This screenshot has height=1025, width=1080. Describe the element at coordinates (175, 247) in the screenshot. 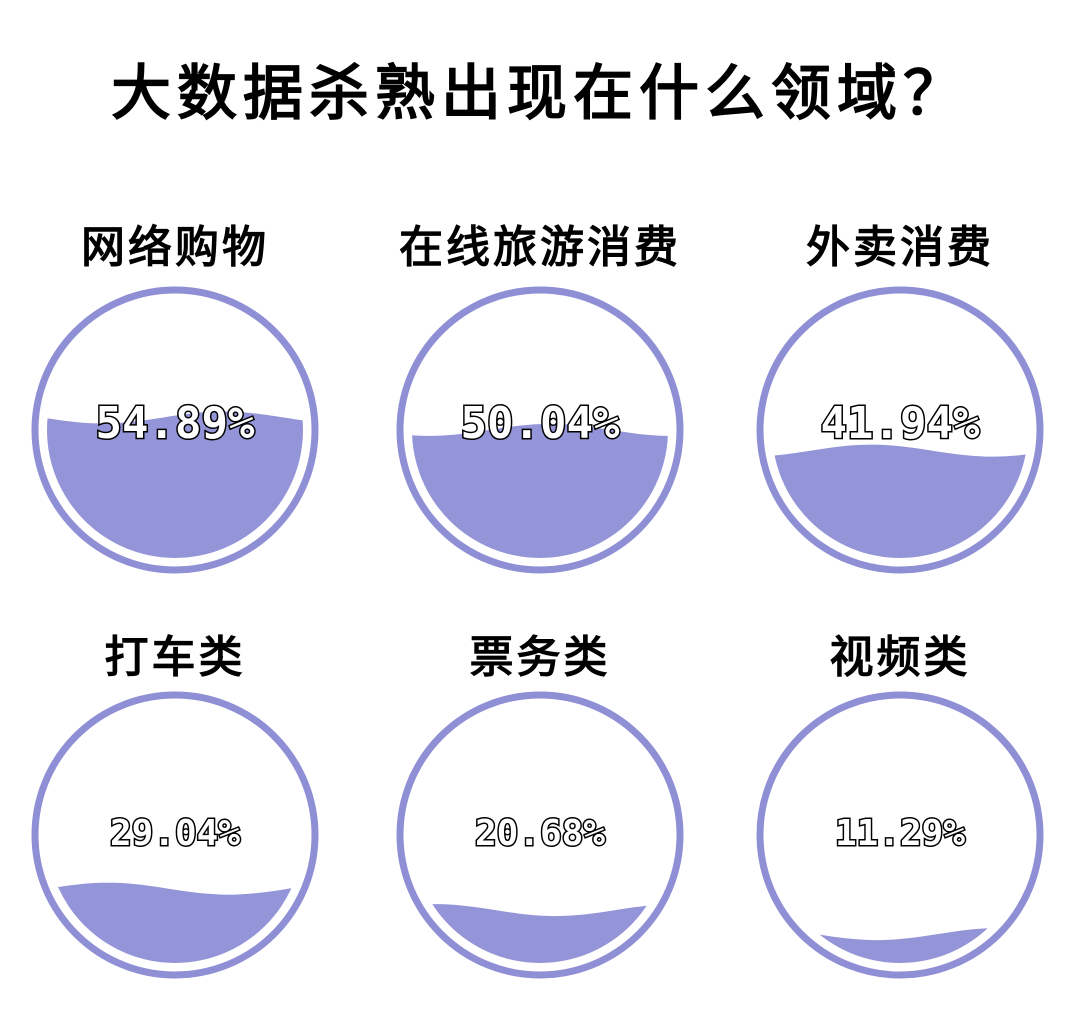

I see `category-label: 网络购物` at that location.